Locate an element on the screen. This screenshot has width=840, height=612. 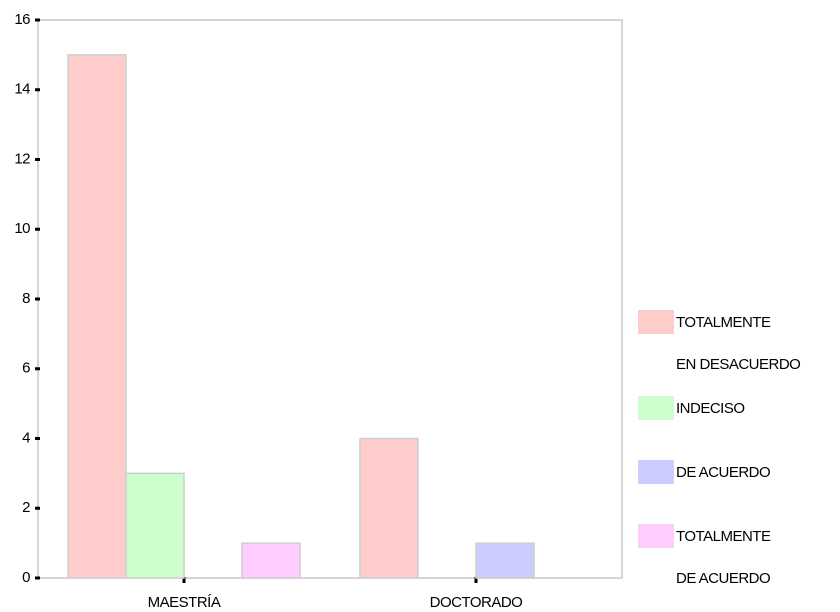
legend-label: DE ACUERDO is located at coordinates (723, 472).